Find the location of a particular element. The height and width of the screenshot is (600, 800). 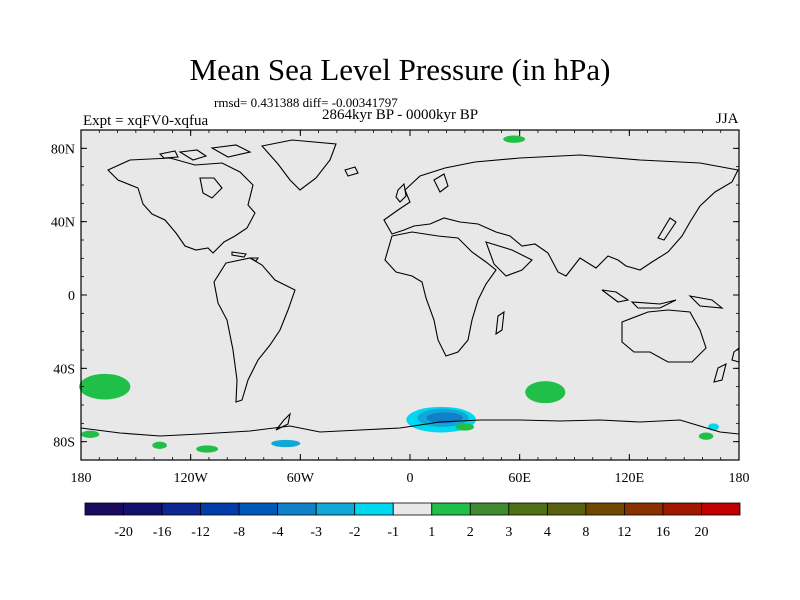

y-tick-label: 40N is located at coordinates (63, 223).